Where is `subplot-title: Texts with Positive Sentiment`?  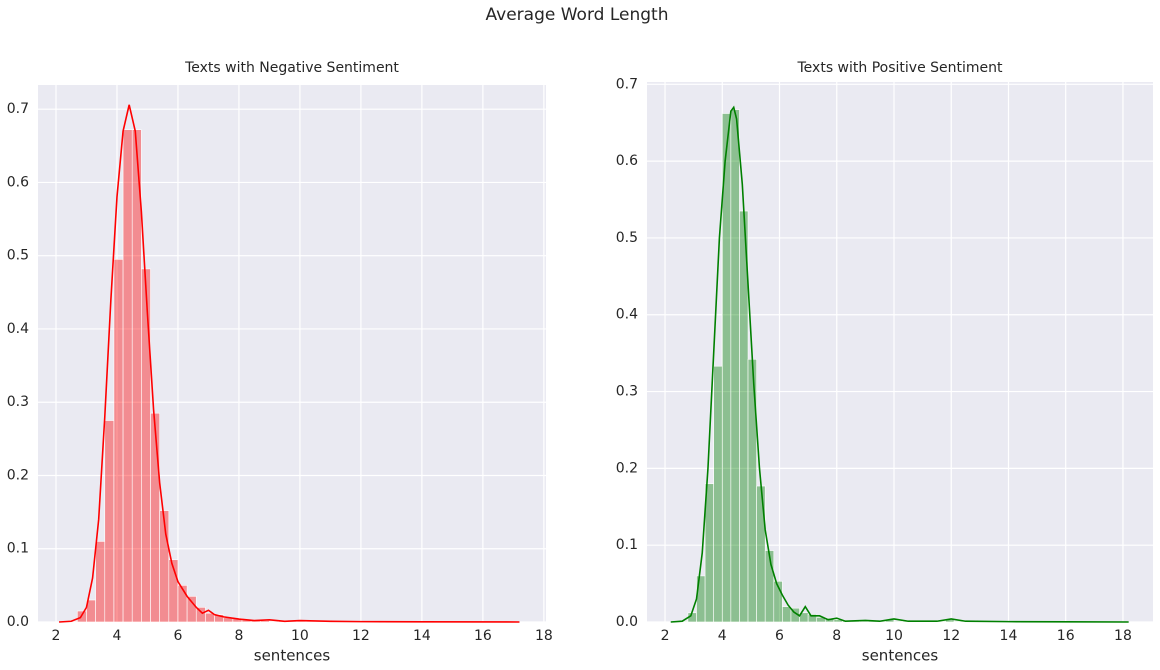
subplot-title: Texts with Positive Sentiment is located at coordinates (900, 68).